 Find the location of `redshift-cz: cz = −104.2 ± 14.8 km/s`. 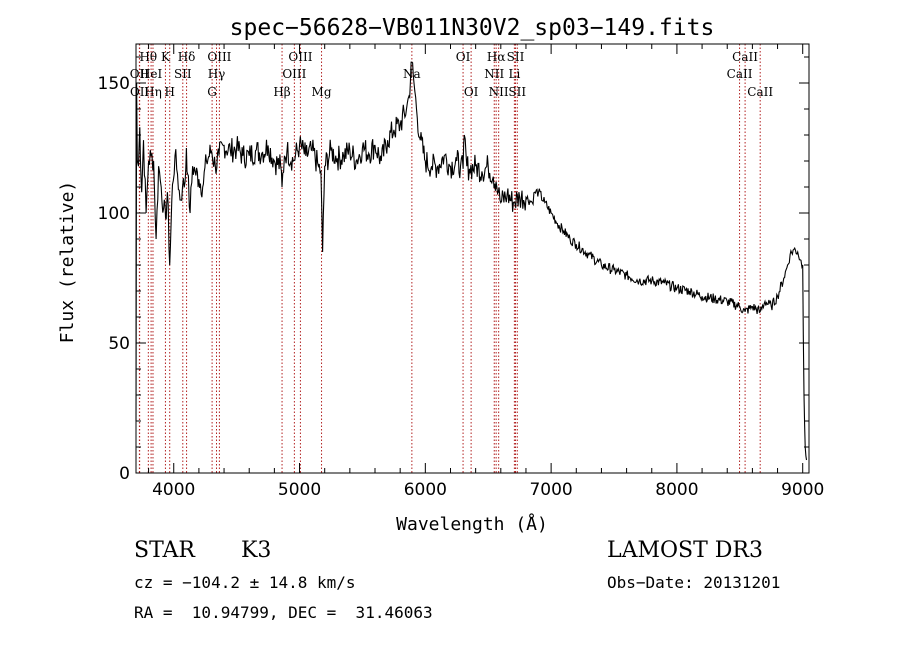

redshift-cz: cz = −104.2 ± 14.8 km/s is located at coordinates (245, 582).